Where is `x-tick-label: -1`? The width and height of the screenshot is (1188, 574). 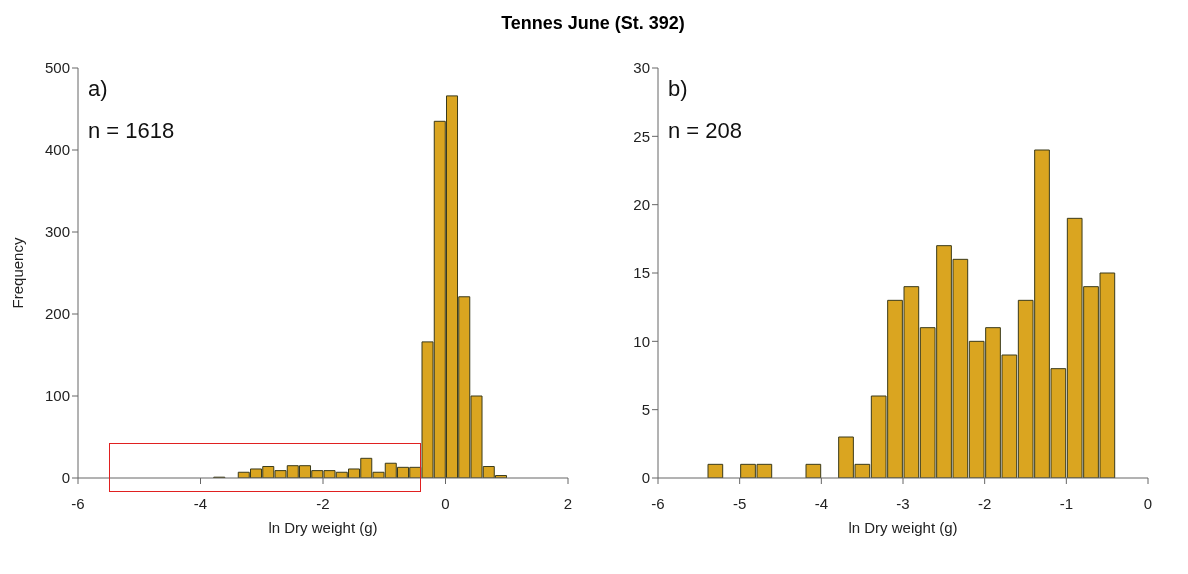 x-tick-label: -1 is located at coordinates (1066, 503).